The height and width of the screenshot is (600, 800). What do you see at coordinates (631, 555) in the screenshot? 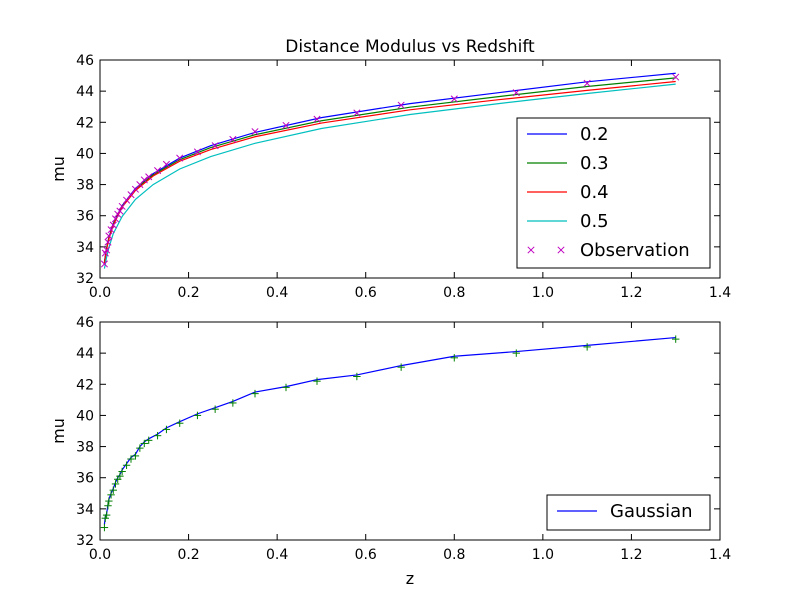
I see `x-tick-label: 1.2` at bounding box center [631, 555].